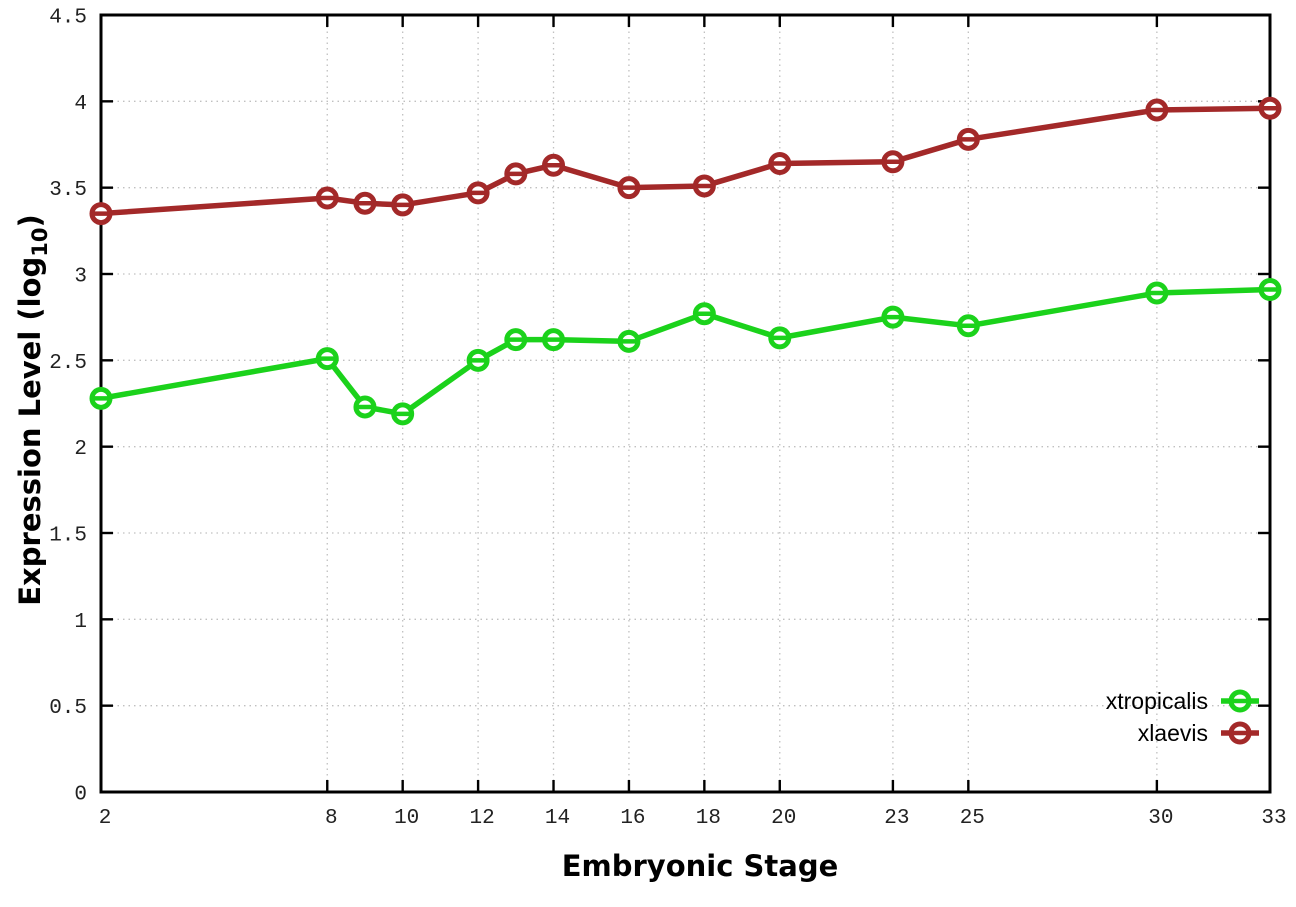 This screenshot has width=1296, height=907. Describe the element at coordinates (1160, 818) in the screenshot. I see `xtick-label: 30` at that location.